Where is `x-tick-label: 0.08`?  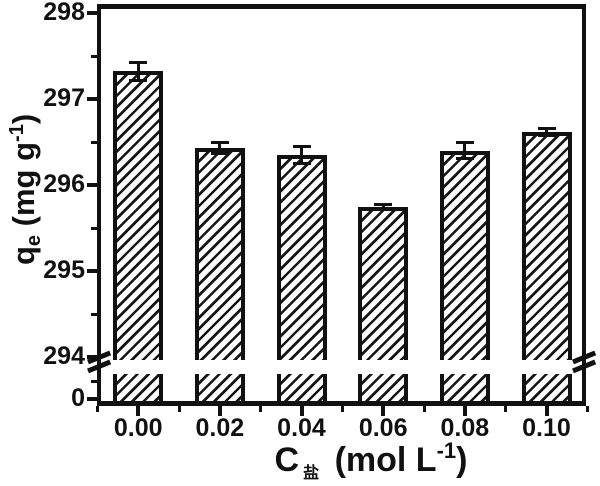 x-tick-label: 0.08 is located at coordinates (465, 428).